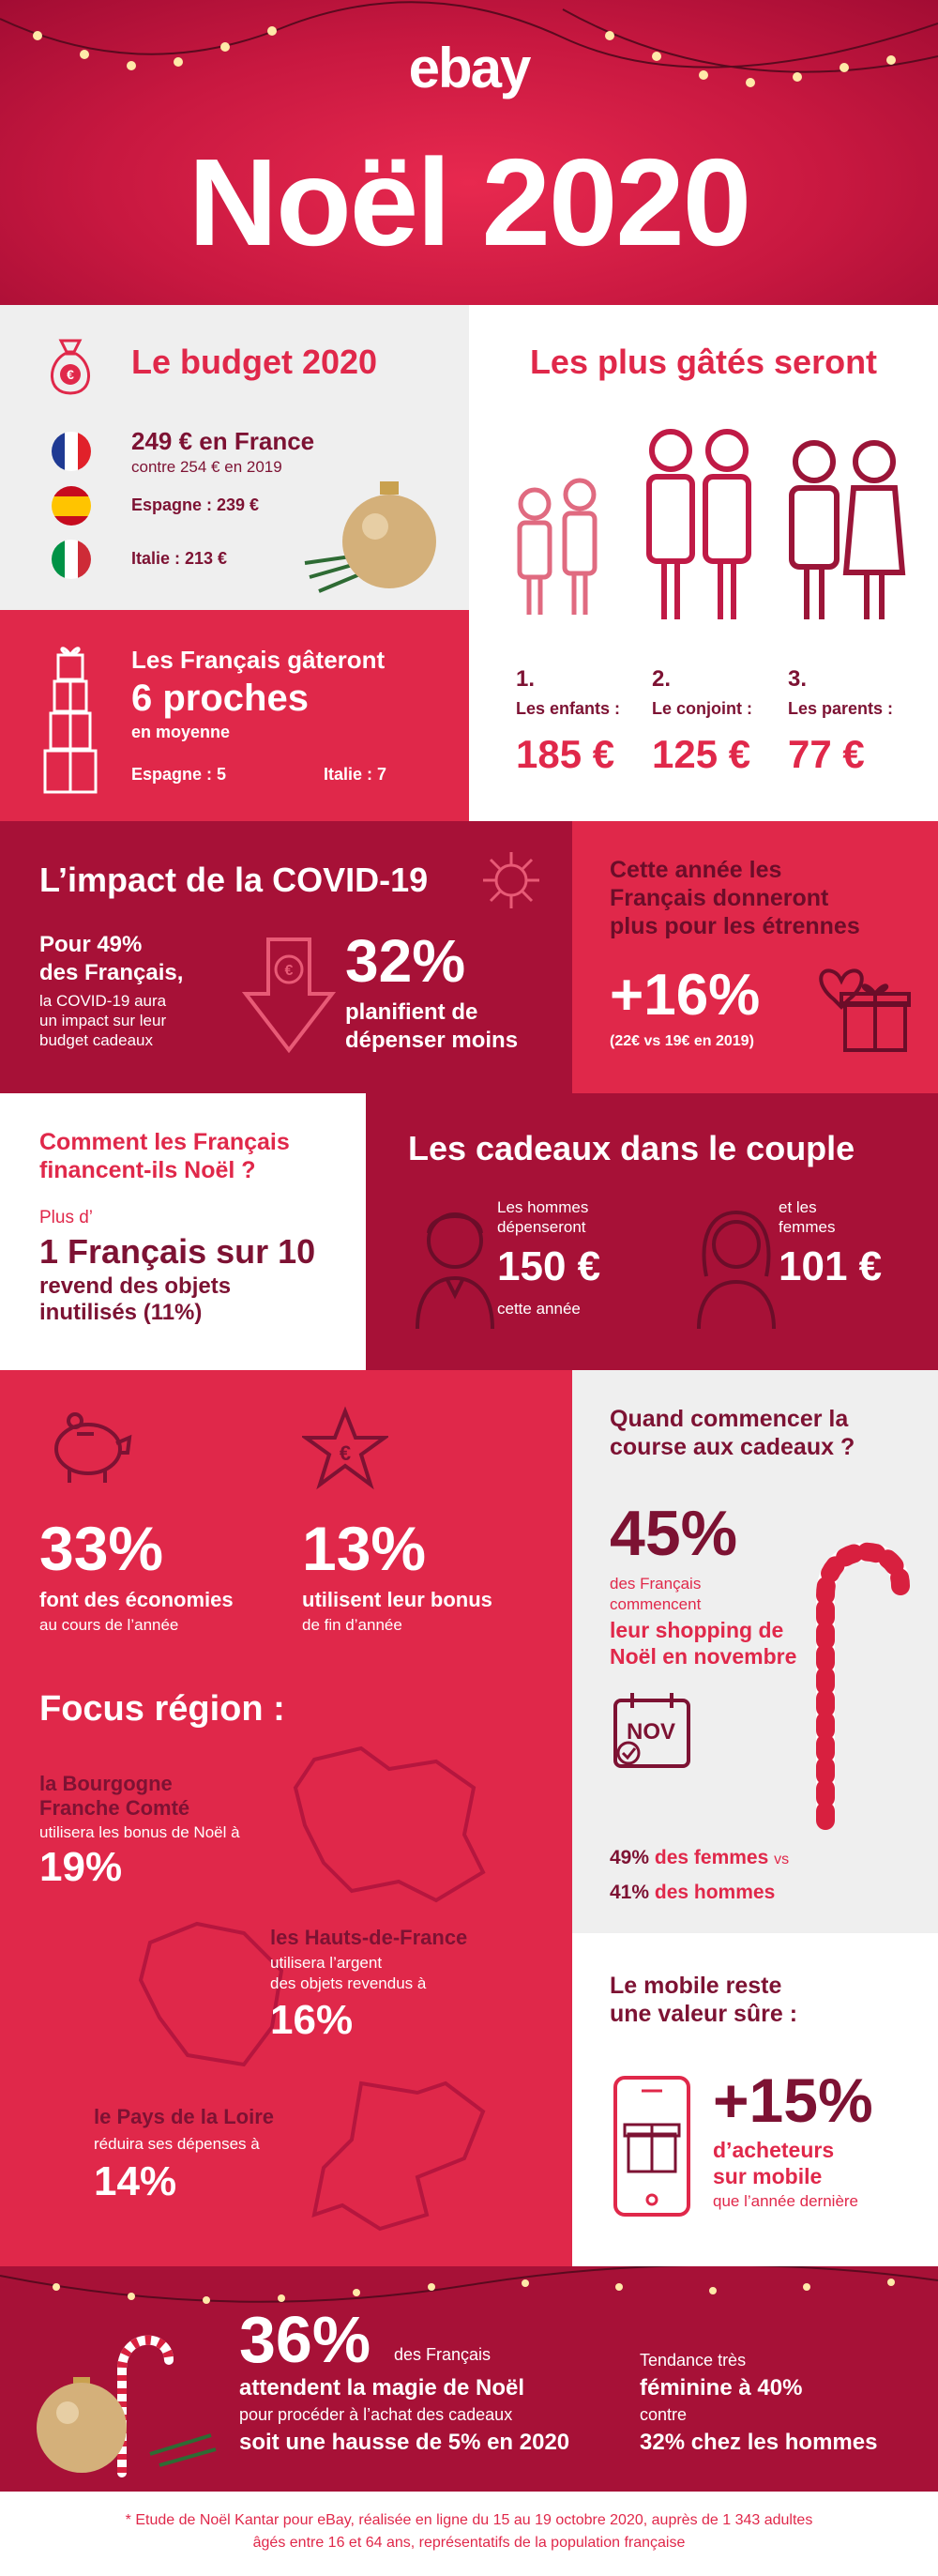 This screenshot has height=2576, width=938. What do you see at coordinates (376, 2414) in the screenshot?
I see `magic-l2: pour procéder à l’achat des cadeaux` at bounding box center [376, 2414].